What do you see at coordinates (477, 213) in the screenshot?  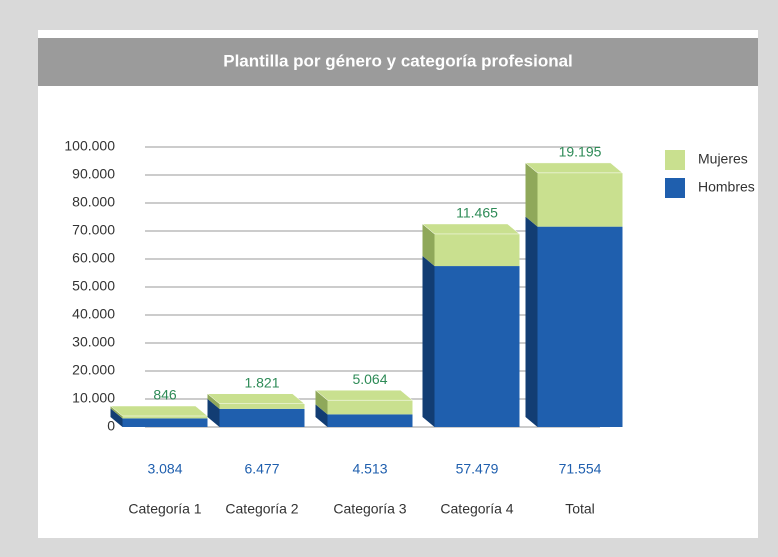 I see `value-label: 11.465` at bounding box center [477, 213].